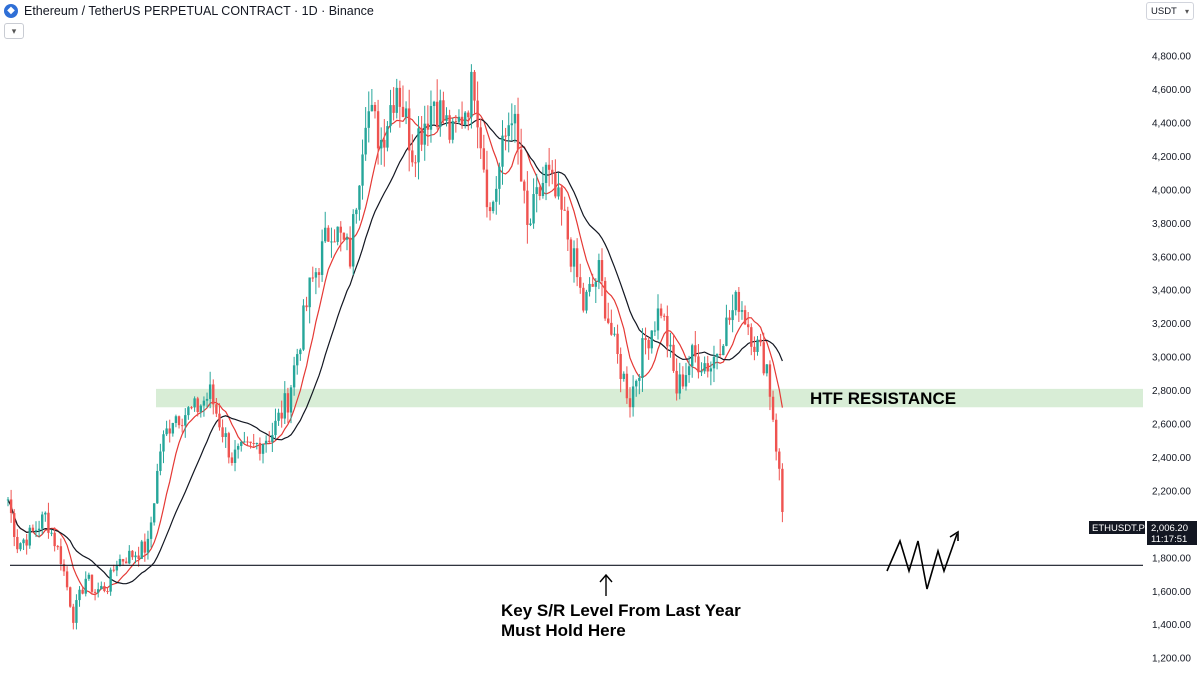 This screenshot has width=1200, height=677. Describe the element at coordinates (1171, 391) in the screenshot. I see `price-tick-label: 2,800.00` at that location.